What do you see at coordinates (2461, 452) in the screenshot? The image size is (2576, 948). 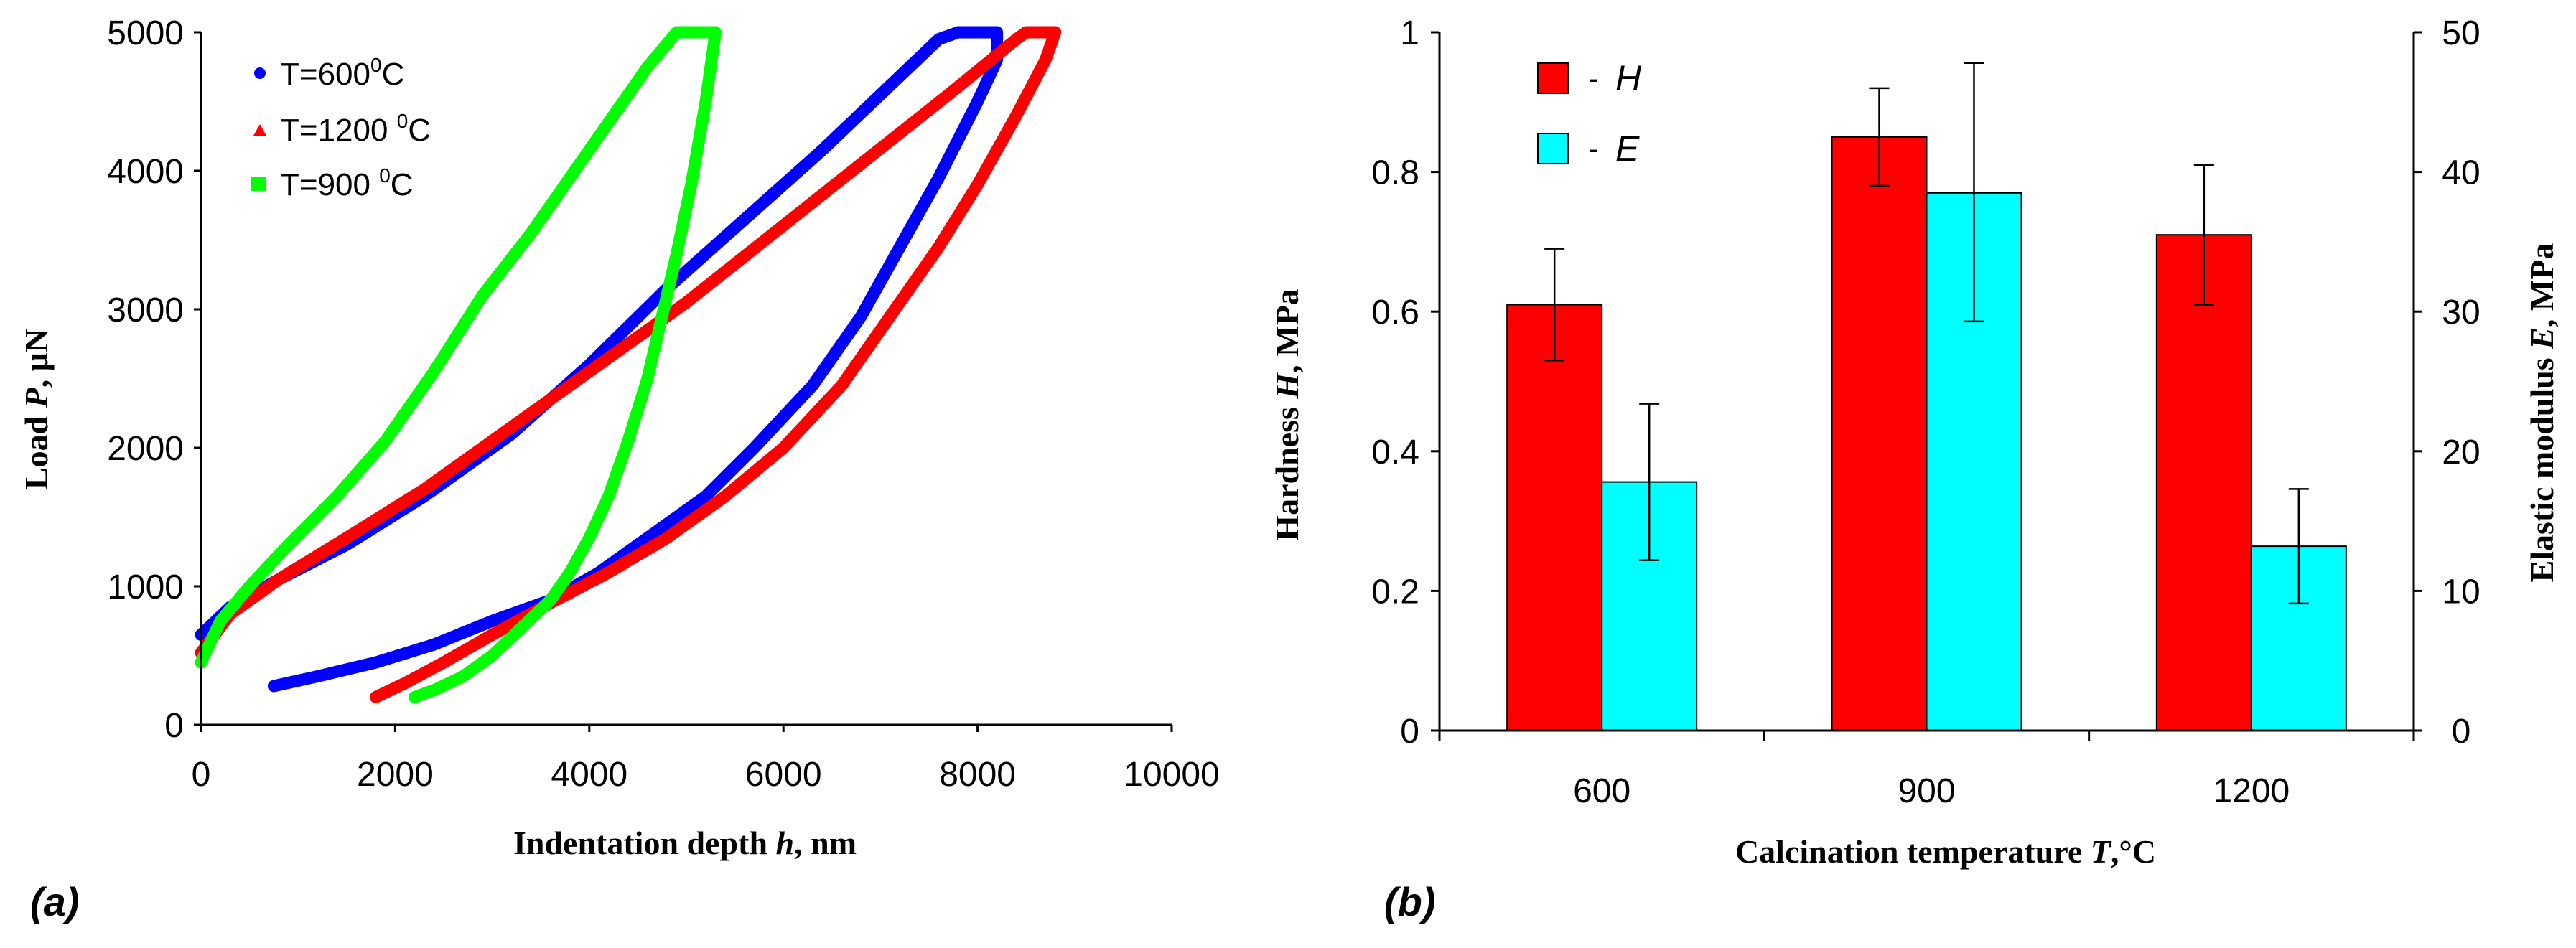 I see `panel-b-right-tick-label: 20` at bounding box center [2461, 452].